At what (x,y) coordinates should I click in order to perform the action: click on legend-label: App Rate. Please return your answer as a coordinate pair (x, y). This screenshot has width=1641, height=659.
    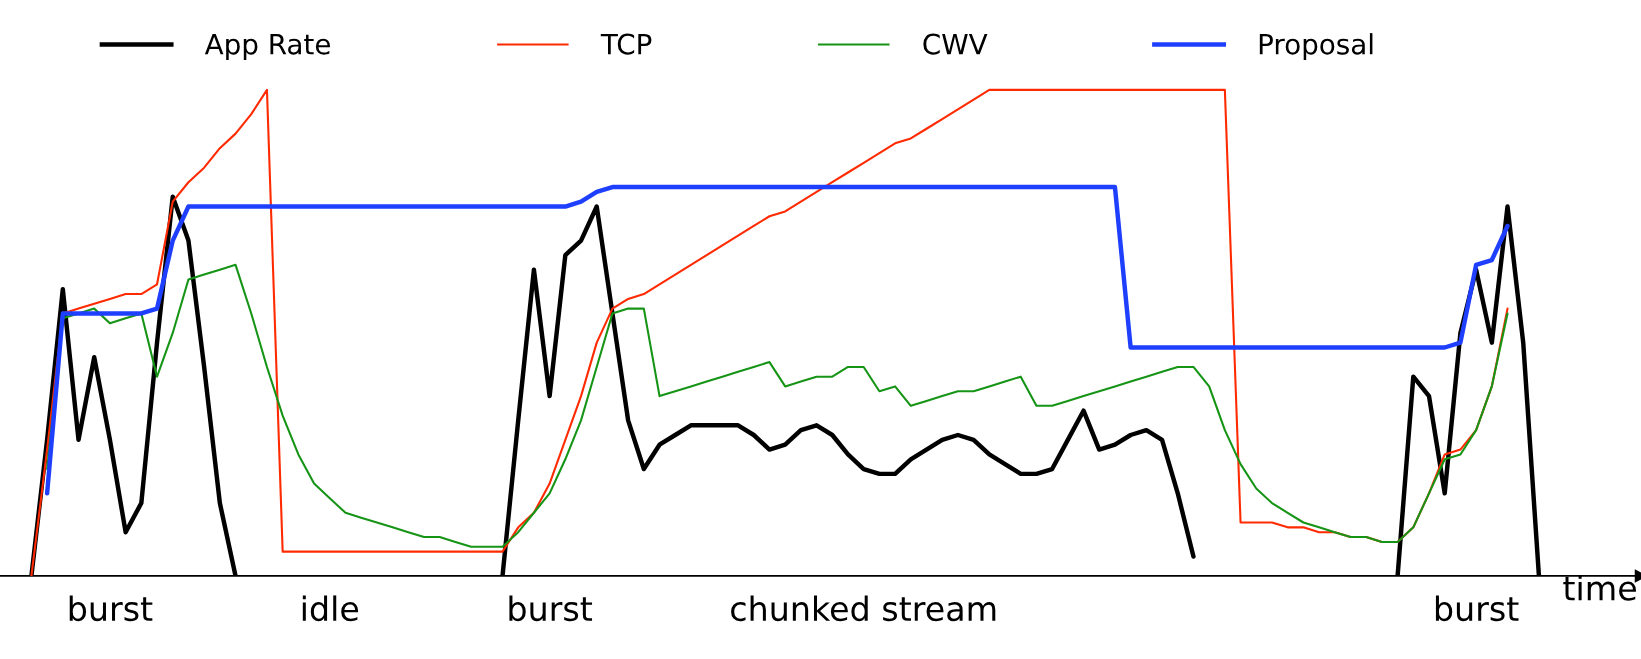
    Looking at the image, I should click on (267, 47).